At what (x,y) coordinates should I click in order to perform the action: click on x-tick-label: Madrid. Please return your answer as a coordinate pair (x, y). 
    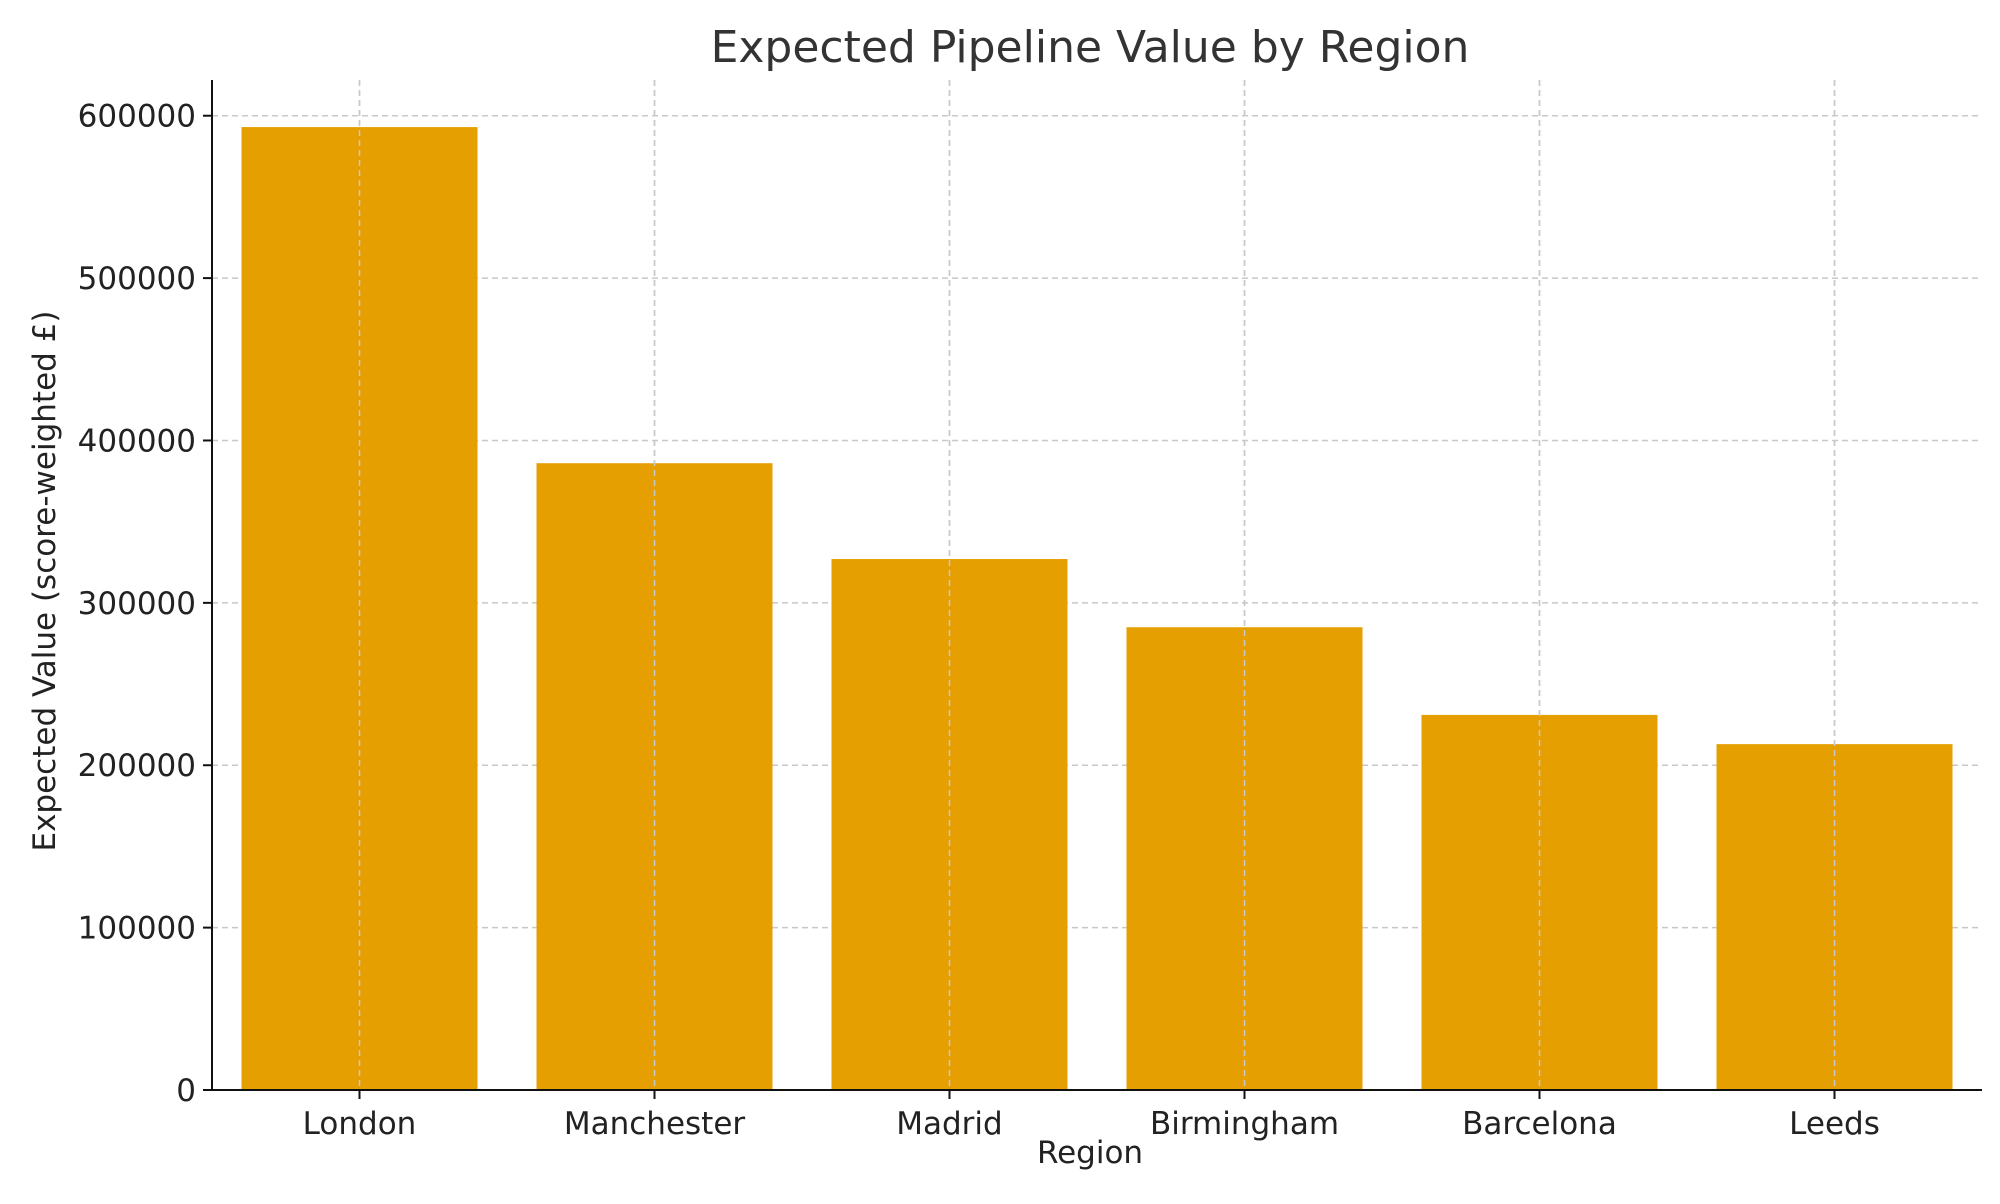
    Looking at the image, I should click on (949, 1124).